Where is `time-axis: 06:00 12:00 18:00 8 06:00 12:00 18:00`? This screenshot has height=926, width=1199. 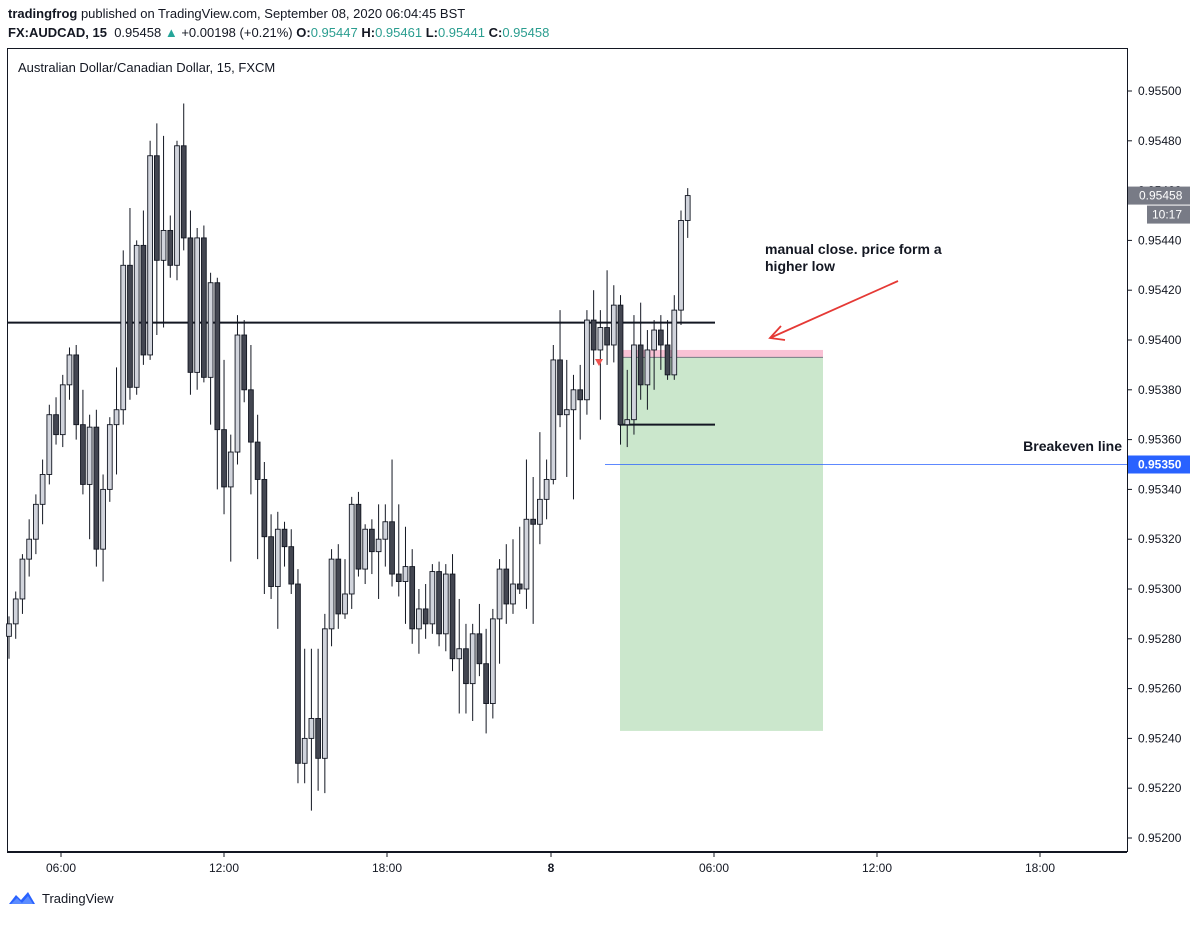
time-axis: 06:00 12:00 18:00 8 06:00 12:00 18:00 is located at coordinates (550, 863).